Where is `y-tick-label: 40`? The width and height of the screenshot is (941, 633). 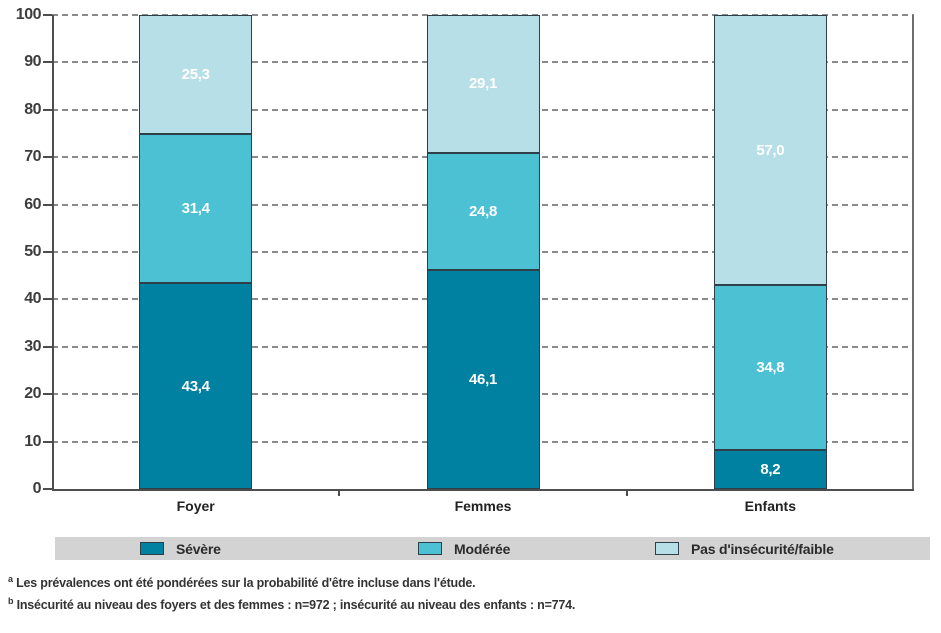 y-tick-label: 40 is located at coordinates (32, 299).